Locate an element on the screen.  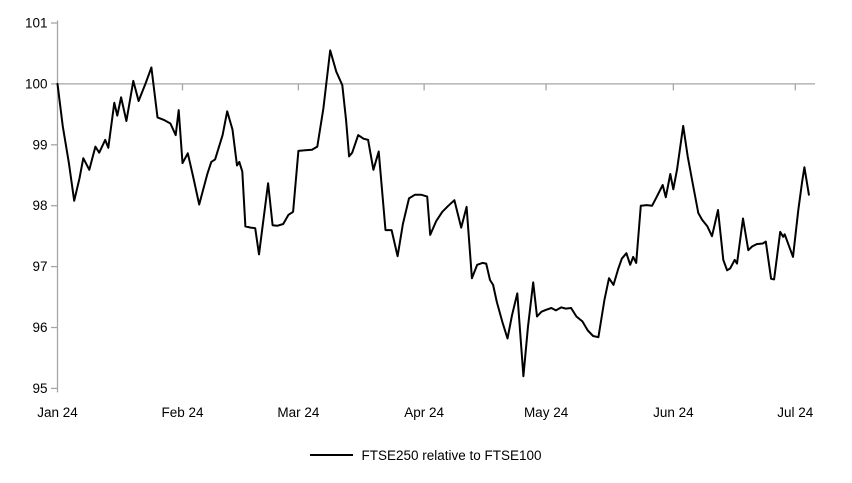
y-tick-label: 97 is located at coordinates (39, 266).